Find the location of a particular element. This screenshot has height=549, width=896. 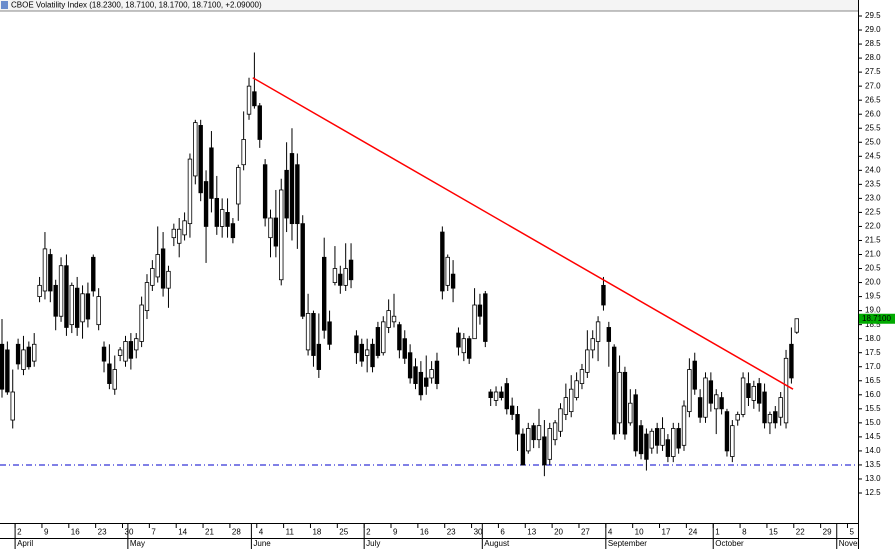

y-tick-label: 14.0 is located at coordinates (873, 450).